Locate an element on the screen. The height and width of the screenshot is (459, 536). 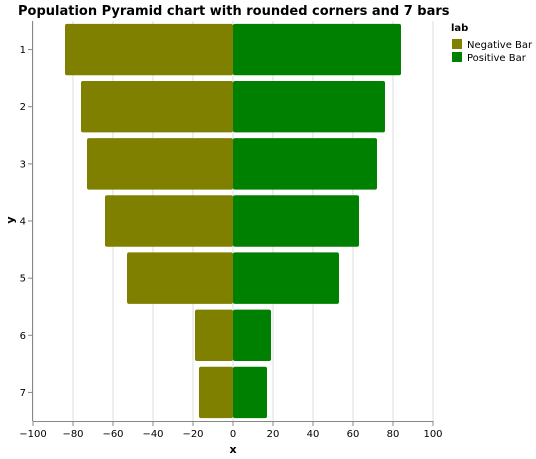
x-tick-label: 0 is located at coordinates (233, 434).